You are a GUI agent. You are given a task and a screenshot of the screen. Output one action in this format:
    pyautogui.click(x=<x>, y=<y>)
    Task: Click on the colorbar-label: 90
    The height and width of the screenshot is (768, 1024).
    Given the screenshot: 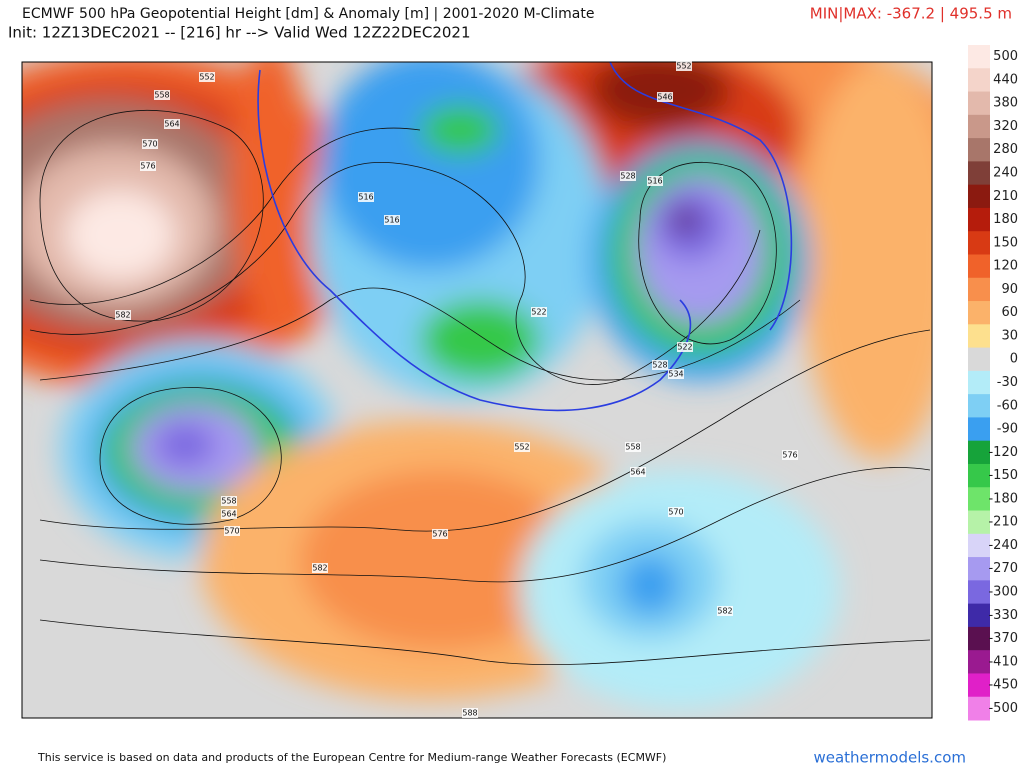 What is the action you would take?
    pyautogui.click(x=1009, y=289)
    